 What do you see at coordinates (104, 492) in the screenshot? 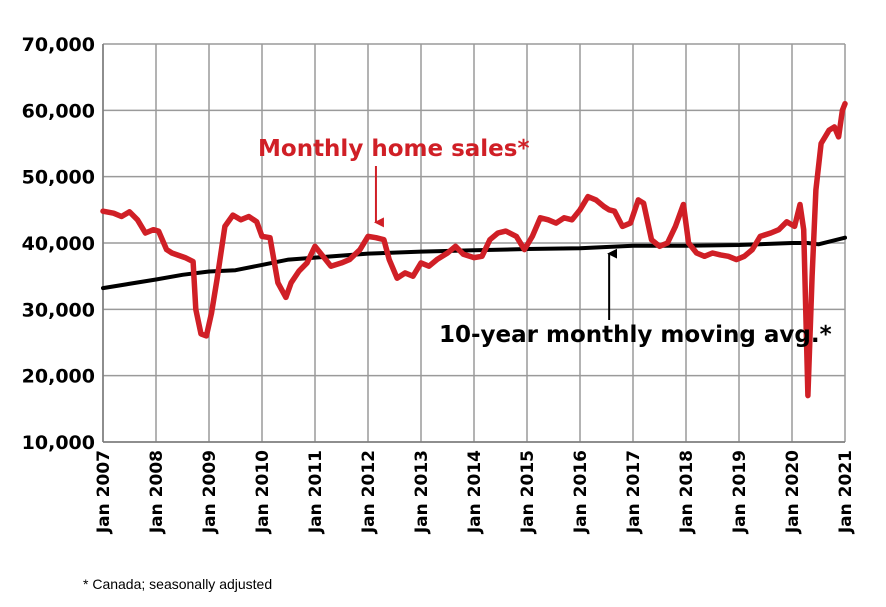
I see `x-tick-label: Jan 2007` at bounding box center [104, 492].